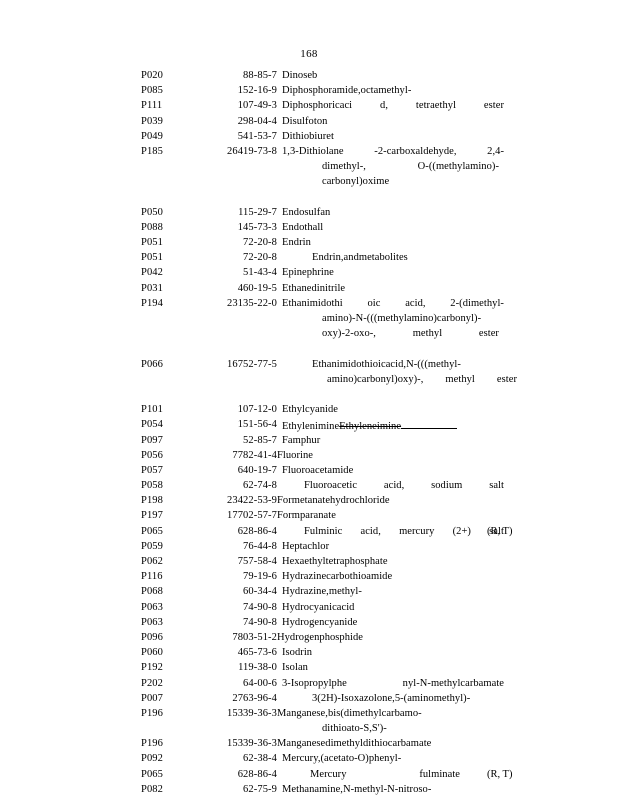 Image resolution: width=618 pixels, height=800 pixels. Describe the element at coordinates (257, 288) in the screenshot. I see `cas-number: 460-19-5` at that location.